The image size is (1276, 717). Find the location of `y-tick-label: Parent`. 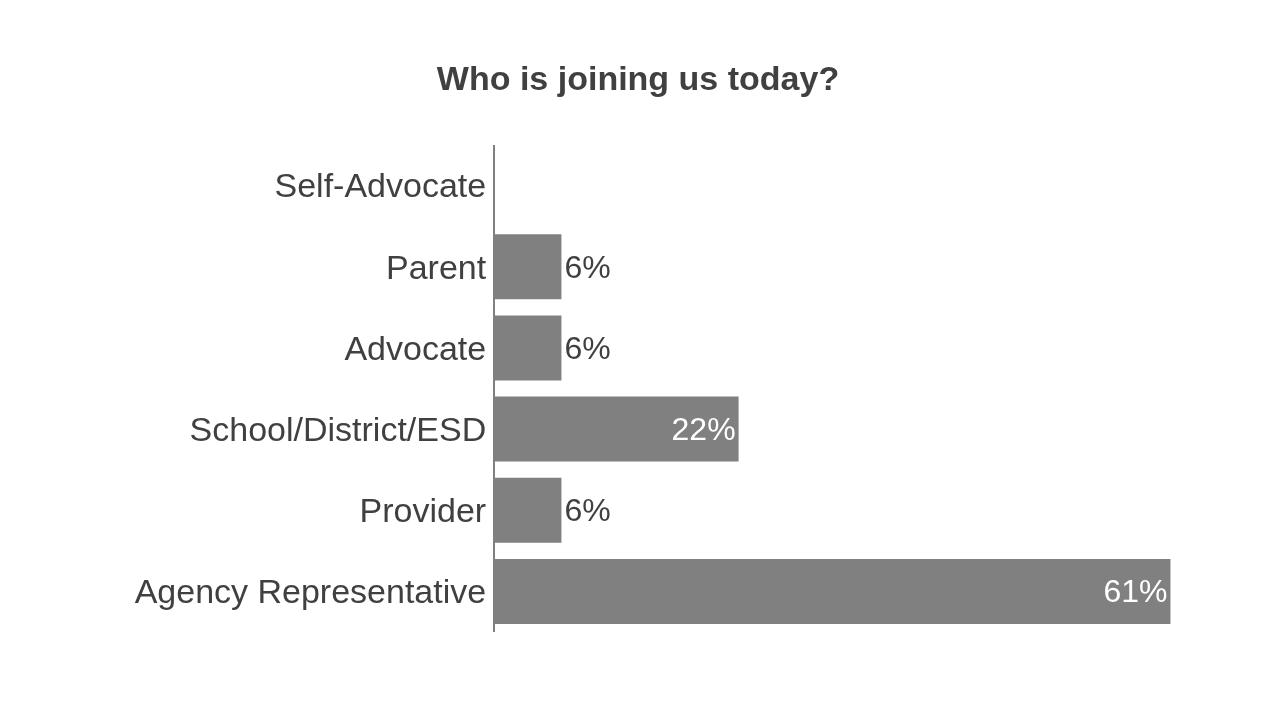

y-tick-label: Parent is located at coordinates (436, 266).